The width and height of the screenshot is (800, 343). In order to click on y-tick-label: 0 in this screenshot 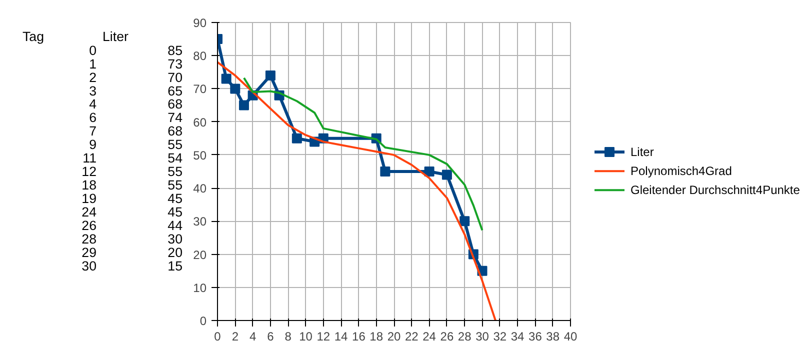, I will do `click(203, 321)`.